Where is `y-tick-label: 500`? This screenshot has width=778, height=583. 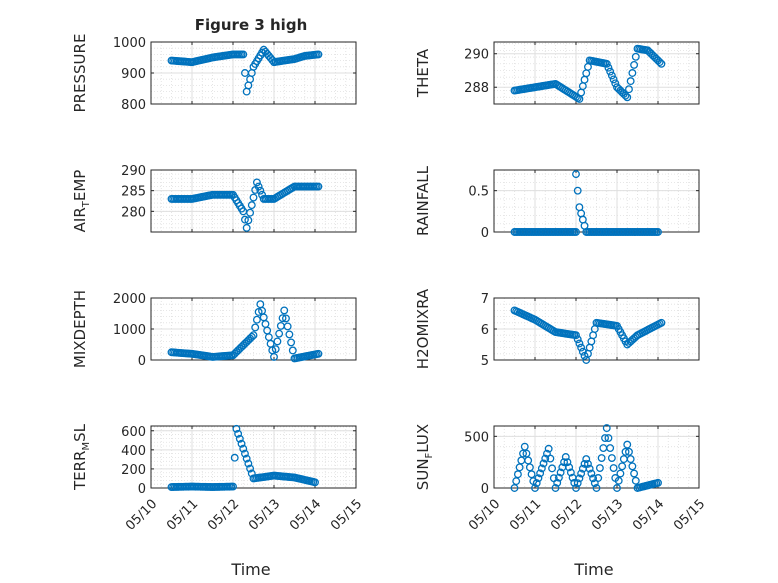 y-tick-label: 500 is located at coordinates (476, 437).